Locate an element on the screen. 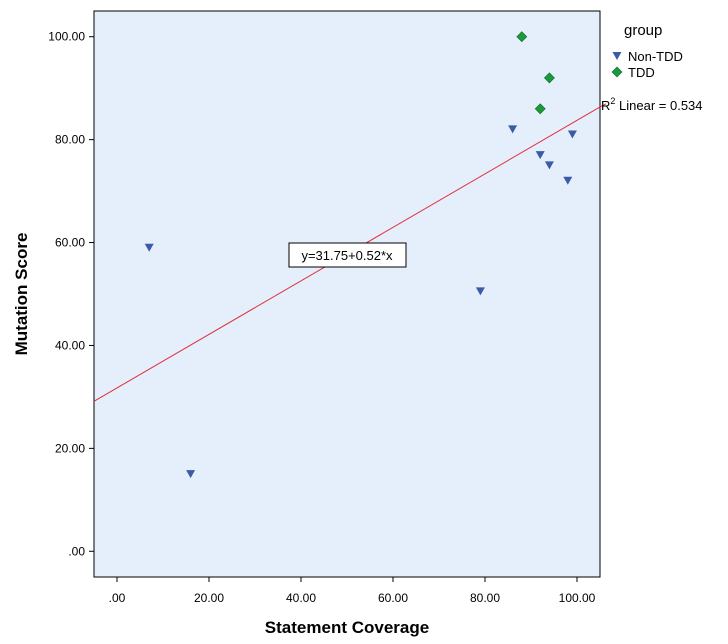 This screenshot has width=728, height=644. equation-label: y=31.75+0.52*x is located at coordinates (347, 255).